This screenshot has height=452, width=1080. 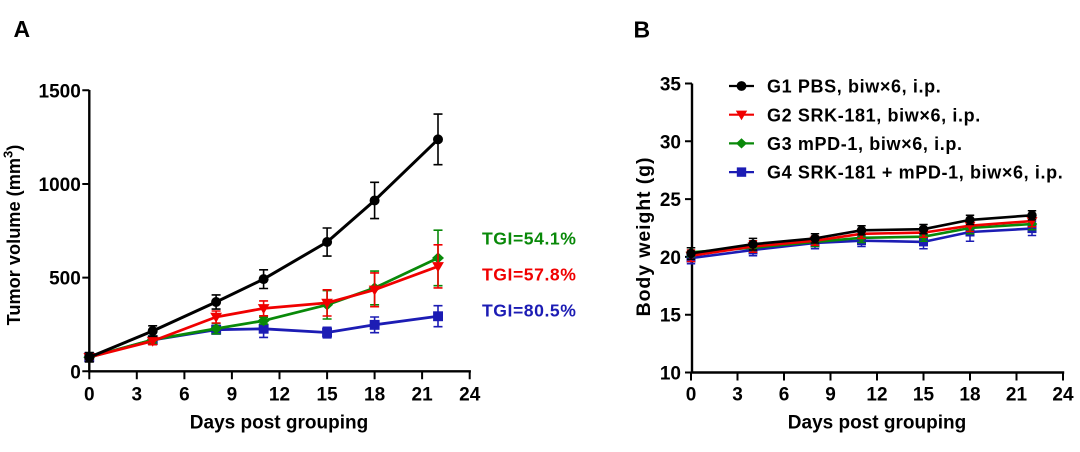 I want to click on svg-text: 25, so click(x=671, y=200).